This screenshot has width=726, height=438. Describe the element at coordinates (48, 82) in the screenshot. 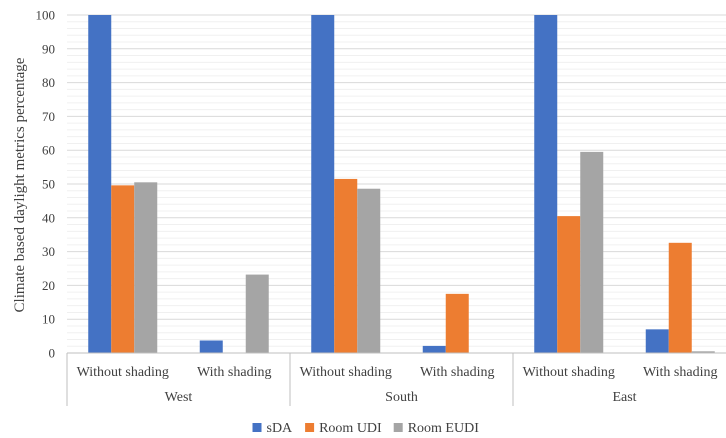

I see `y-tick-label: 80` at that location.